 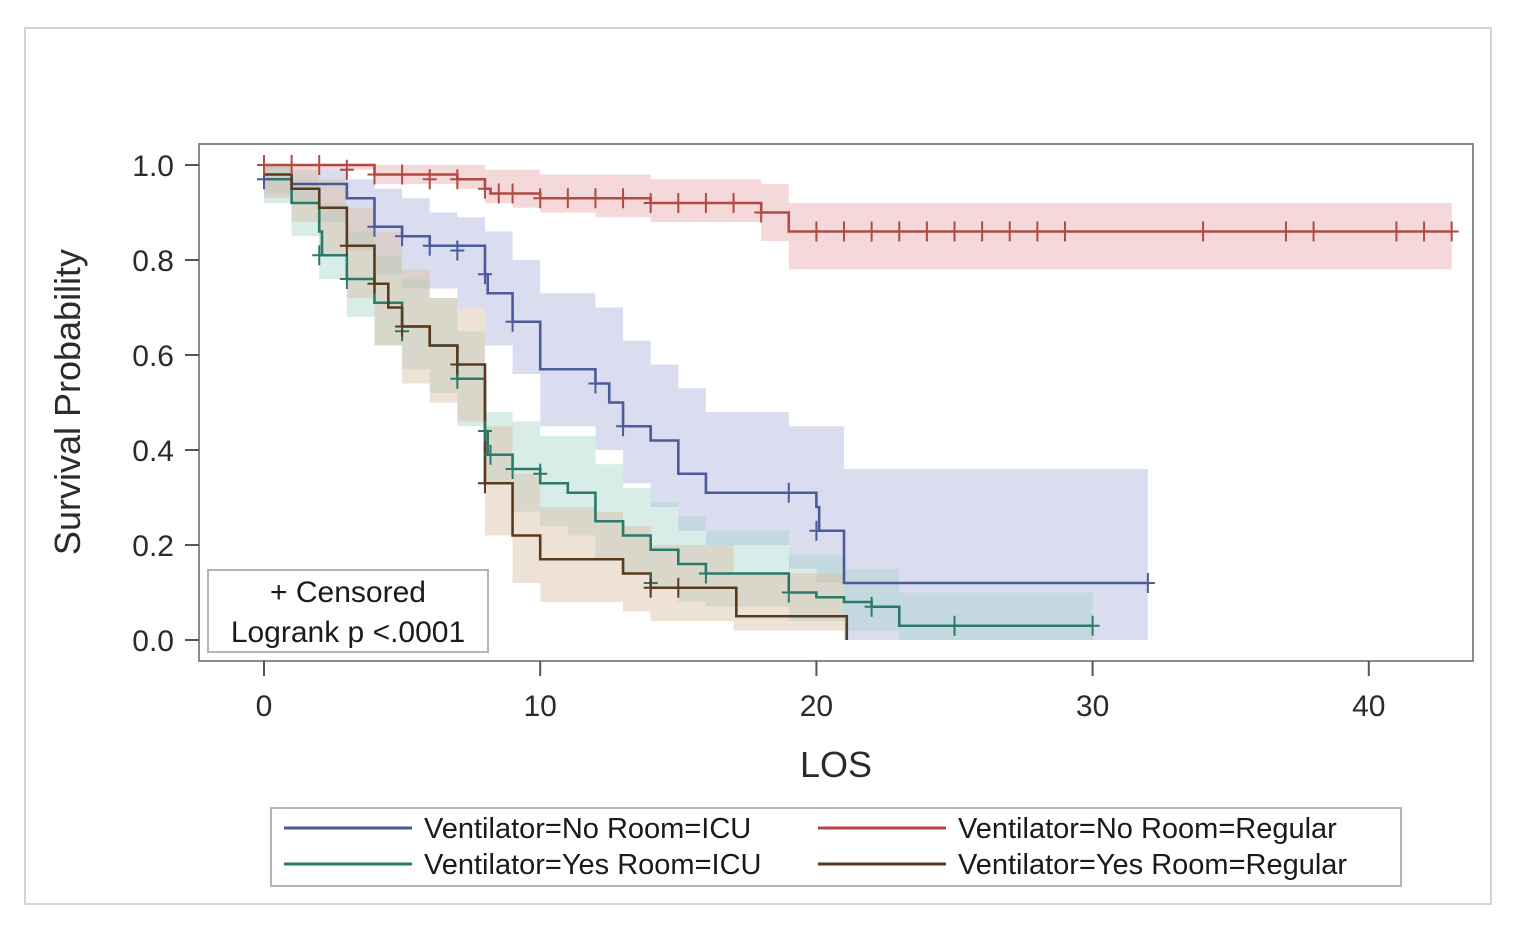 I want to click on y-tick-label: 0.0, so click(x=153, y=641).